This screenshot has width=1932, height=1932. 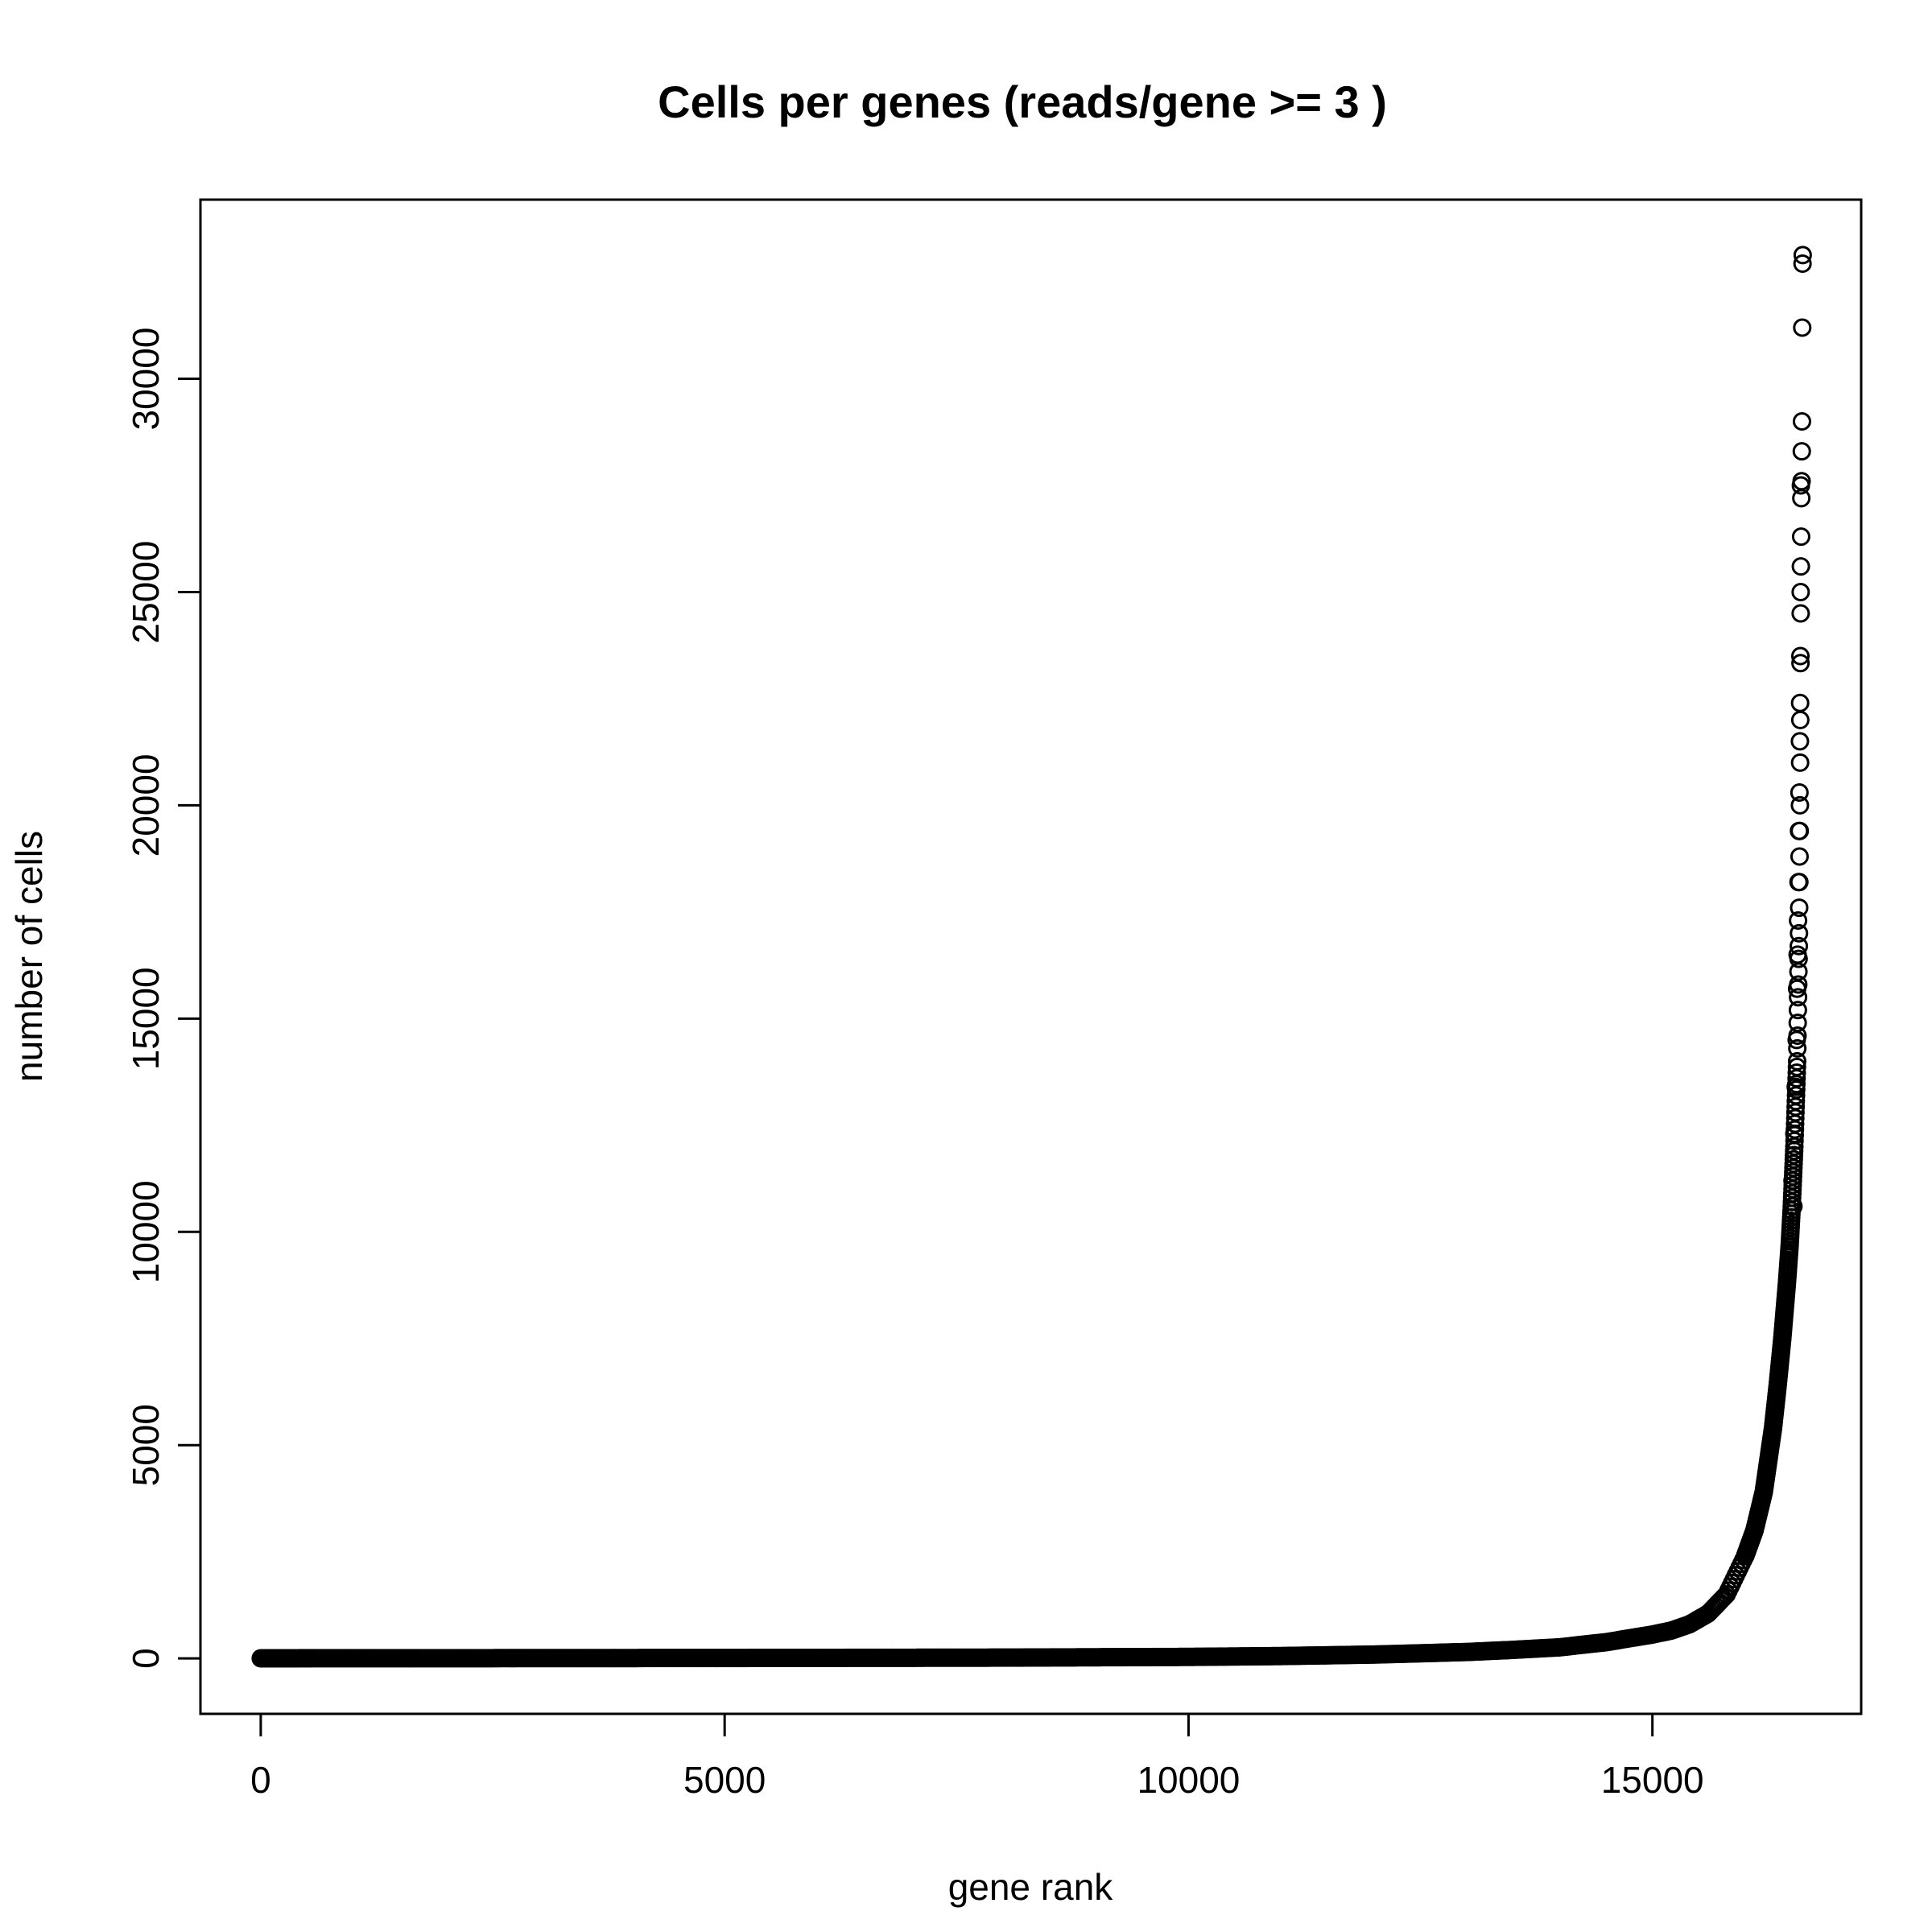 I want to click on y-tick-label: 10000, so click(x=146, y=1231).